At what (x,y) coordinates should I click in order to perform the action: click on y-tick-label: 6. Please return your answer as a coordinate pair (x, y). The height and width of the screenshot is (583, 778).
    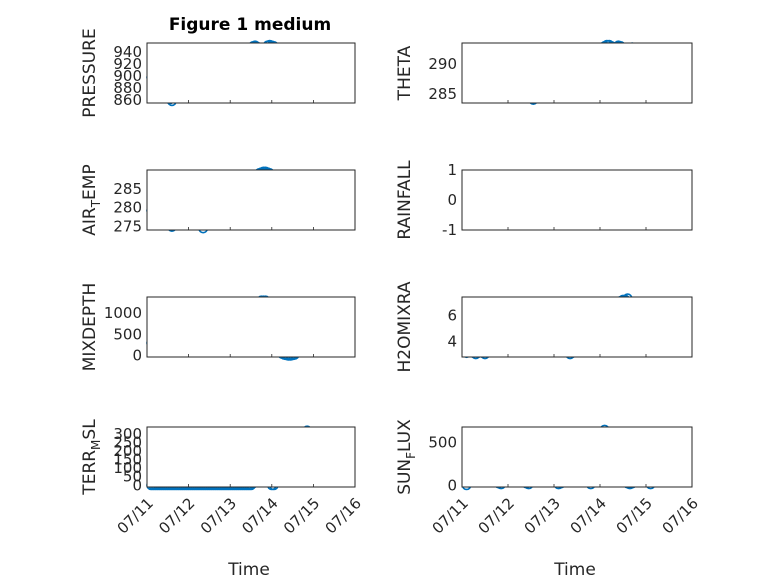
    Looking at the image, I should click on (452, 315).